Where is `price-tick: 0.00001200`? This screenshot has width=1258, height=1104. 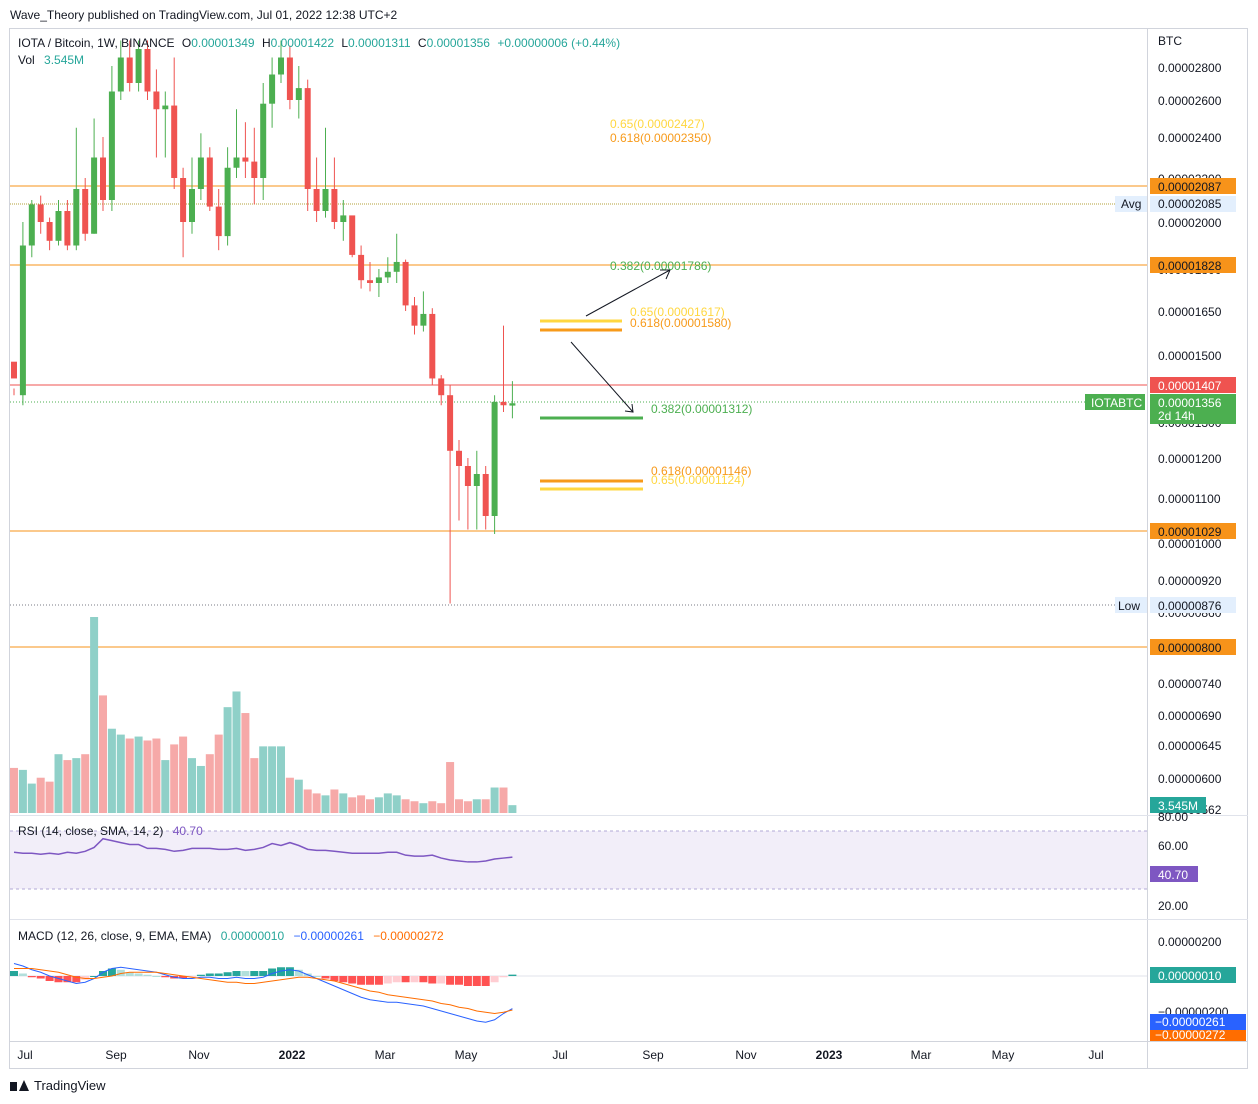
price-tick: 0.00001200 is located at coordinates (1190, 459).